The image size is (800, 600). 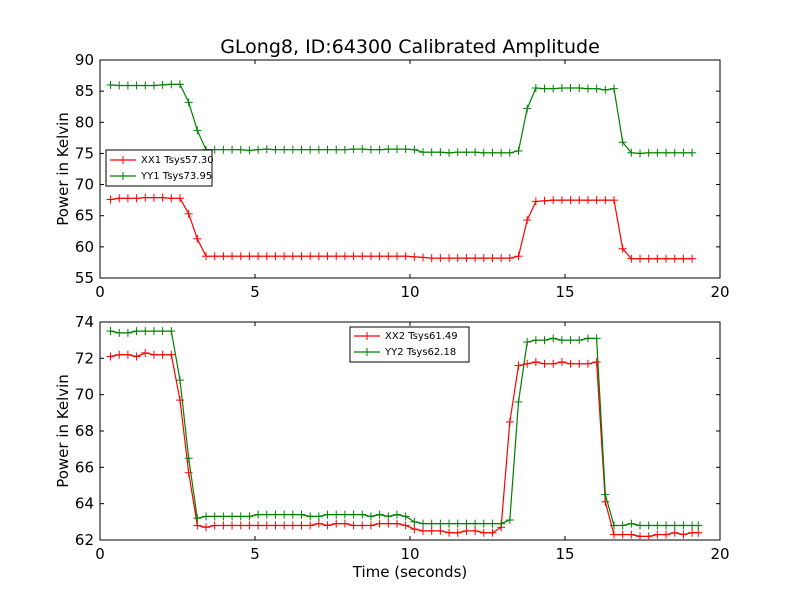 I want to click on top-x-tick-label: 10, so click(x=409, y=292).